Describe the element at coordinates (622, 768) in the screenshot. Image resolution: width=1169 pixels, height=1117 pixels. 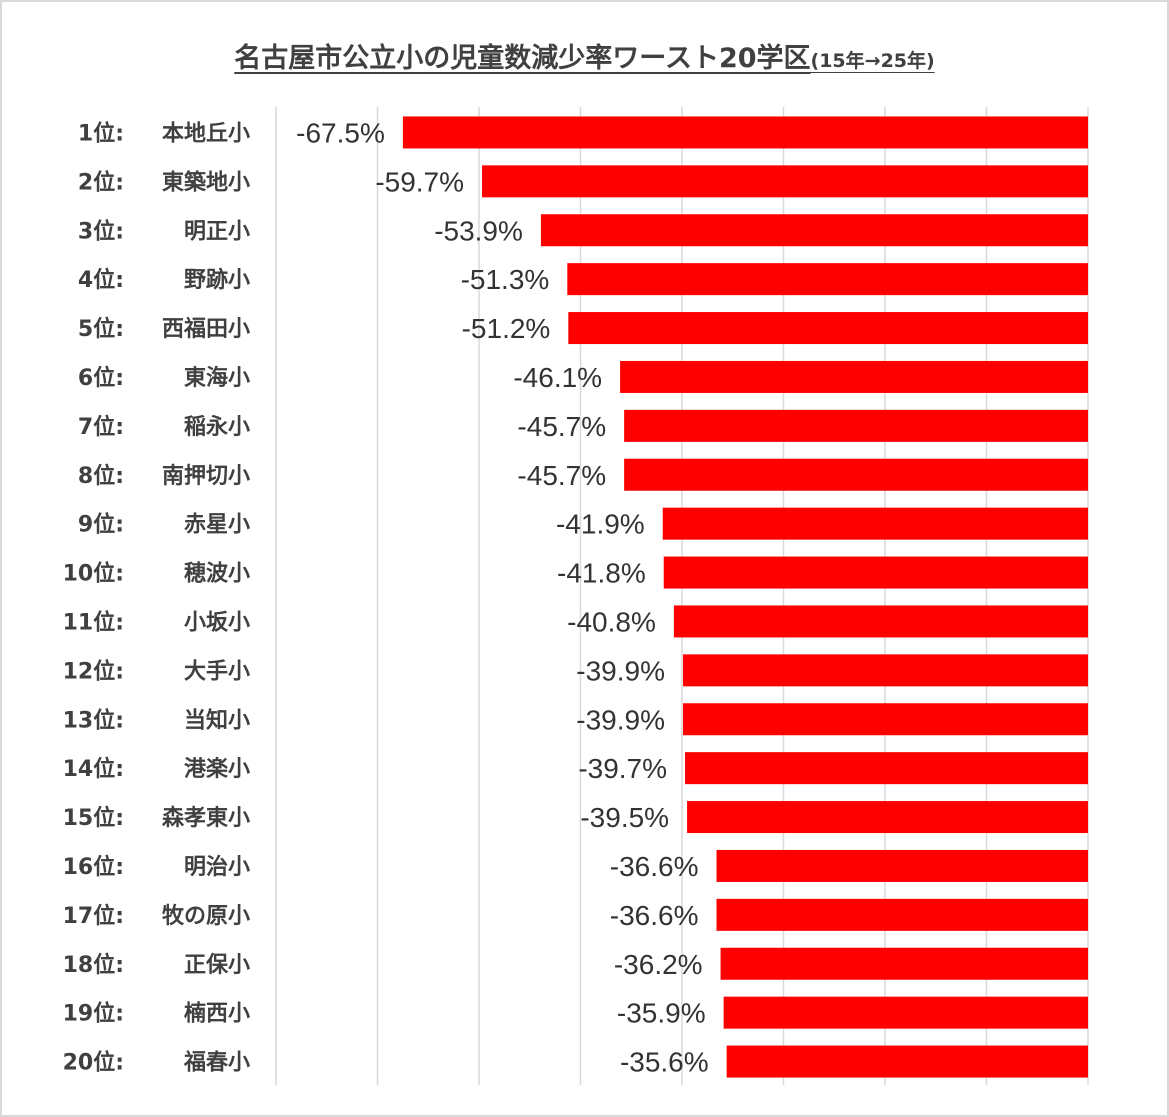
I see `data-label: -39.7%` at that location.